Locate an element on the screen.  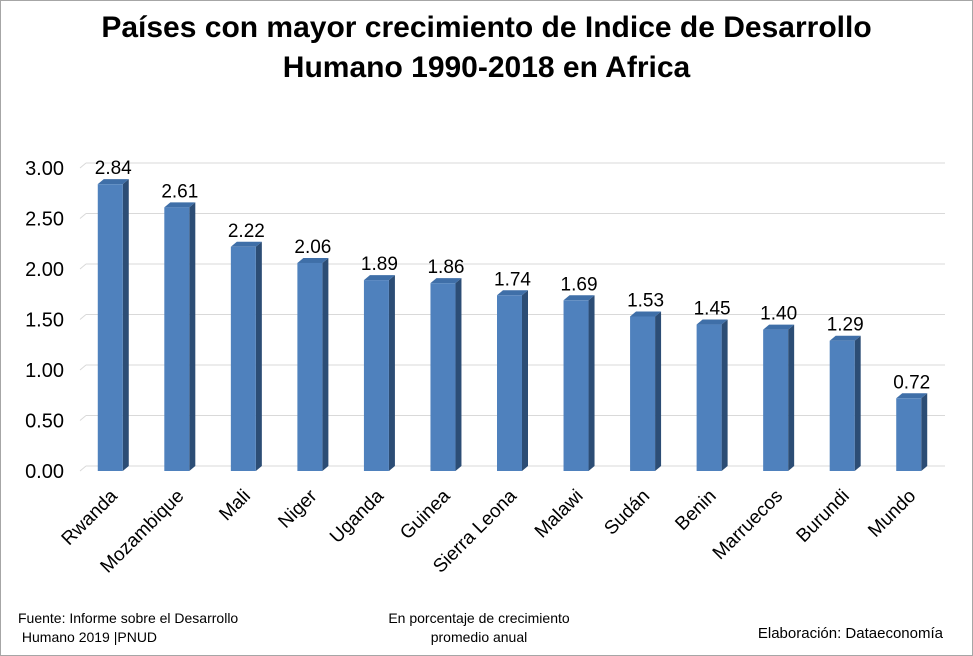
bar-value-label: 0.72 is located at coordinates (911, 382).